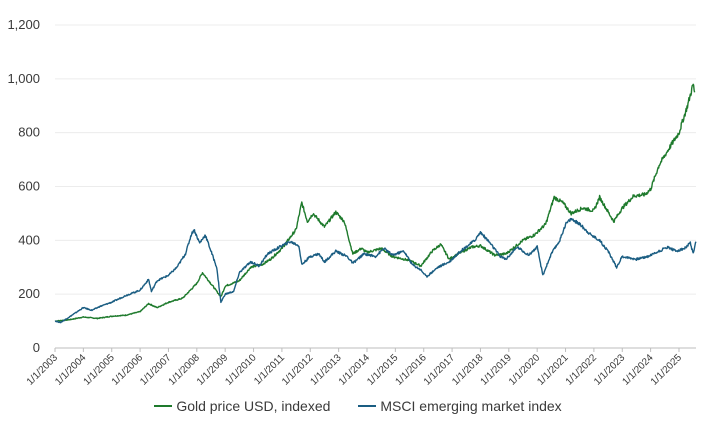  What do you see at coordinates (23, 24) in the screenshot?
I see `y-tick-label: 1,200` at bounding box center [23, 24].